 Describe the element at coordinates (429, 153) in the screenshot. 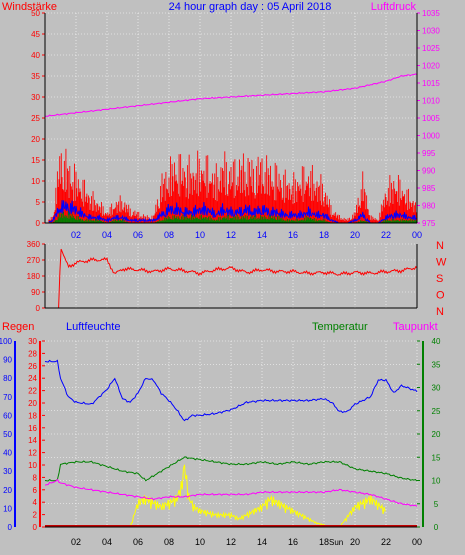

I see `tick-label: 995` at that location.